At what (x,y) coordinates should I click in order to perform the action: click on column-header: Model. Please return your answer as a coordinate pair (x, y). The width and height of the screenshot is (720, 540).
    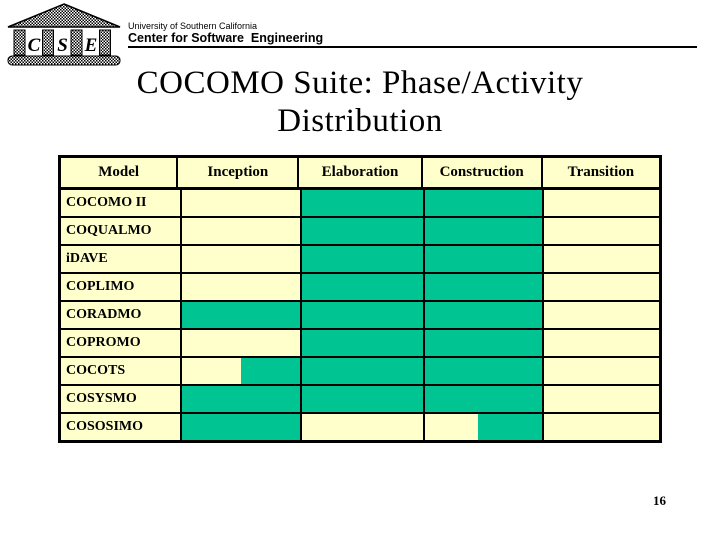
    Looking at the image, I should click on (120, 172).